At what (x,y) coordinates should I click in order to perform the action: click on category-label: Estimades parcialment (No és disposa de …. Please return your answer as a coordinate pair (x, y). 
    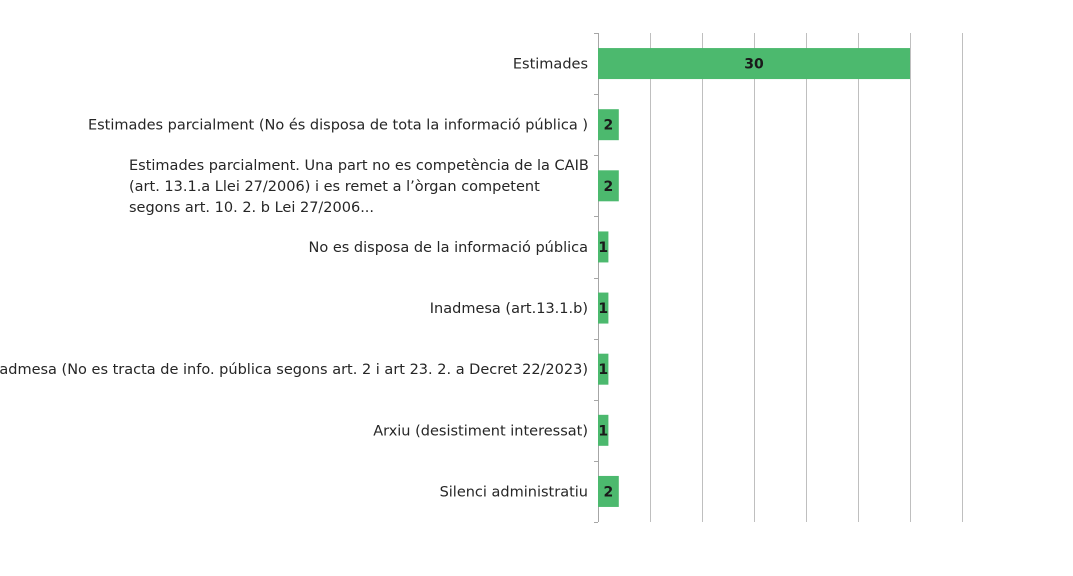
    Looking at the image, I should click on (338, 126).